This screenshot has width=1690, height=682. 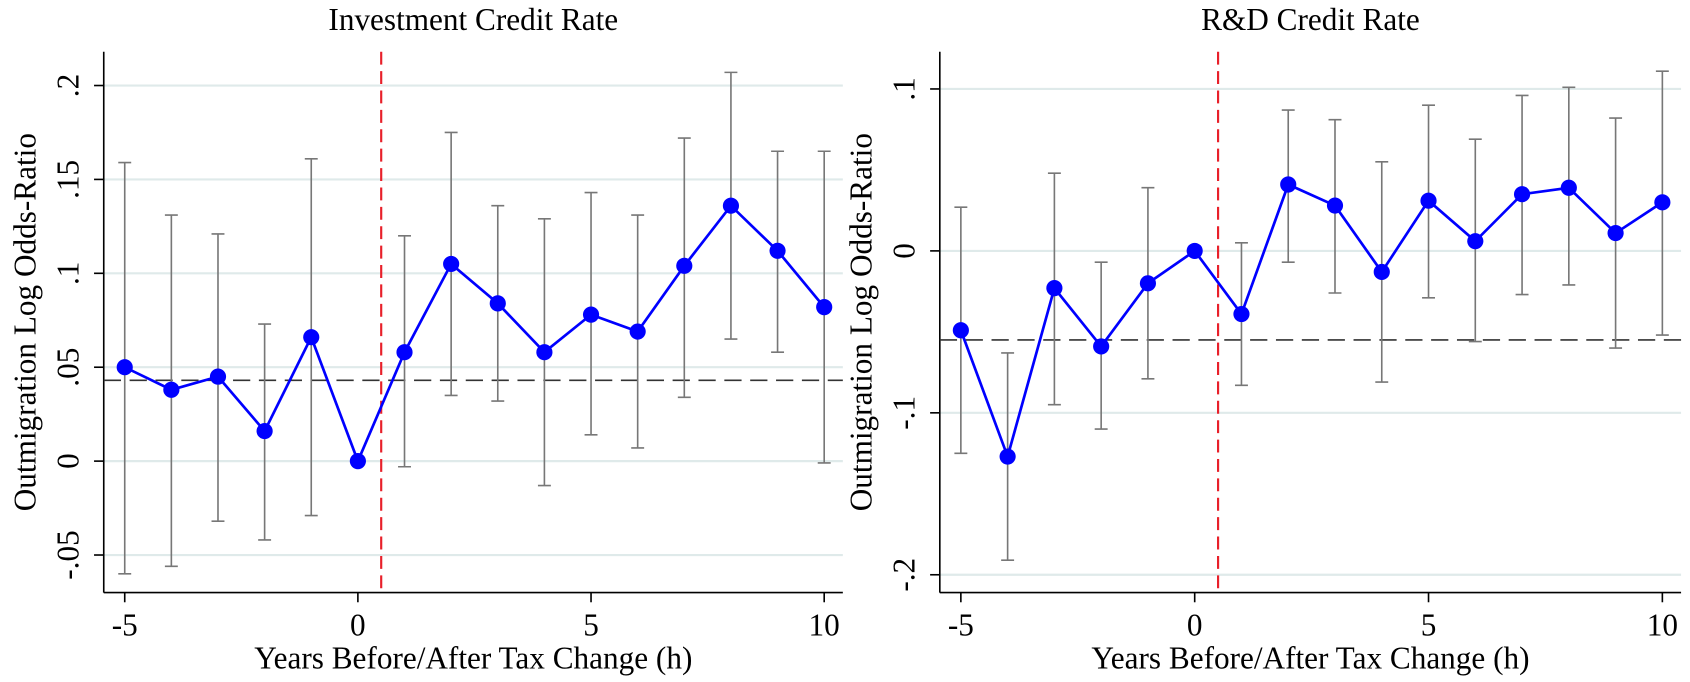 What do you see at coordinates (904, 413) in the screenshot?
I see `y-tick-label: -.1` at bounding box center [904, 413].